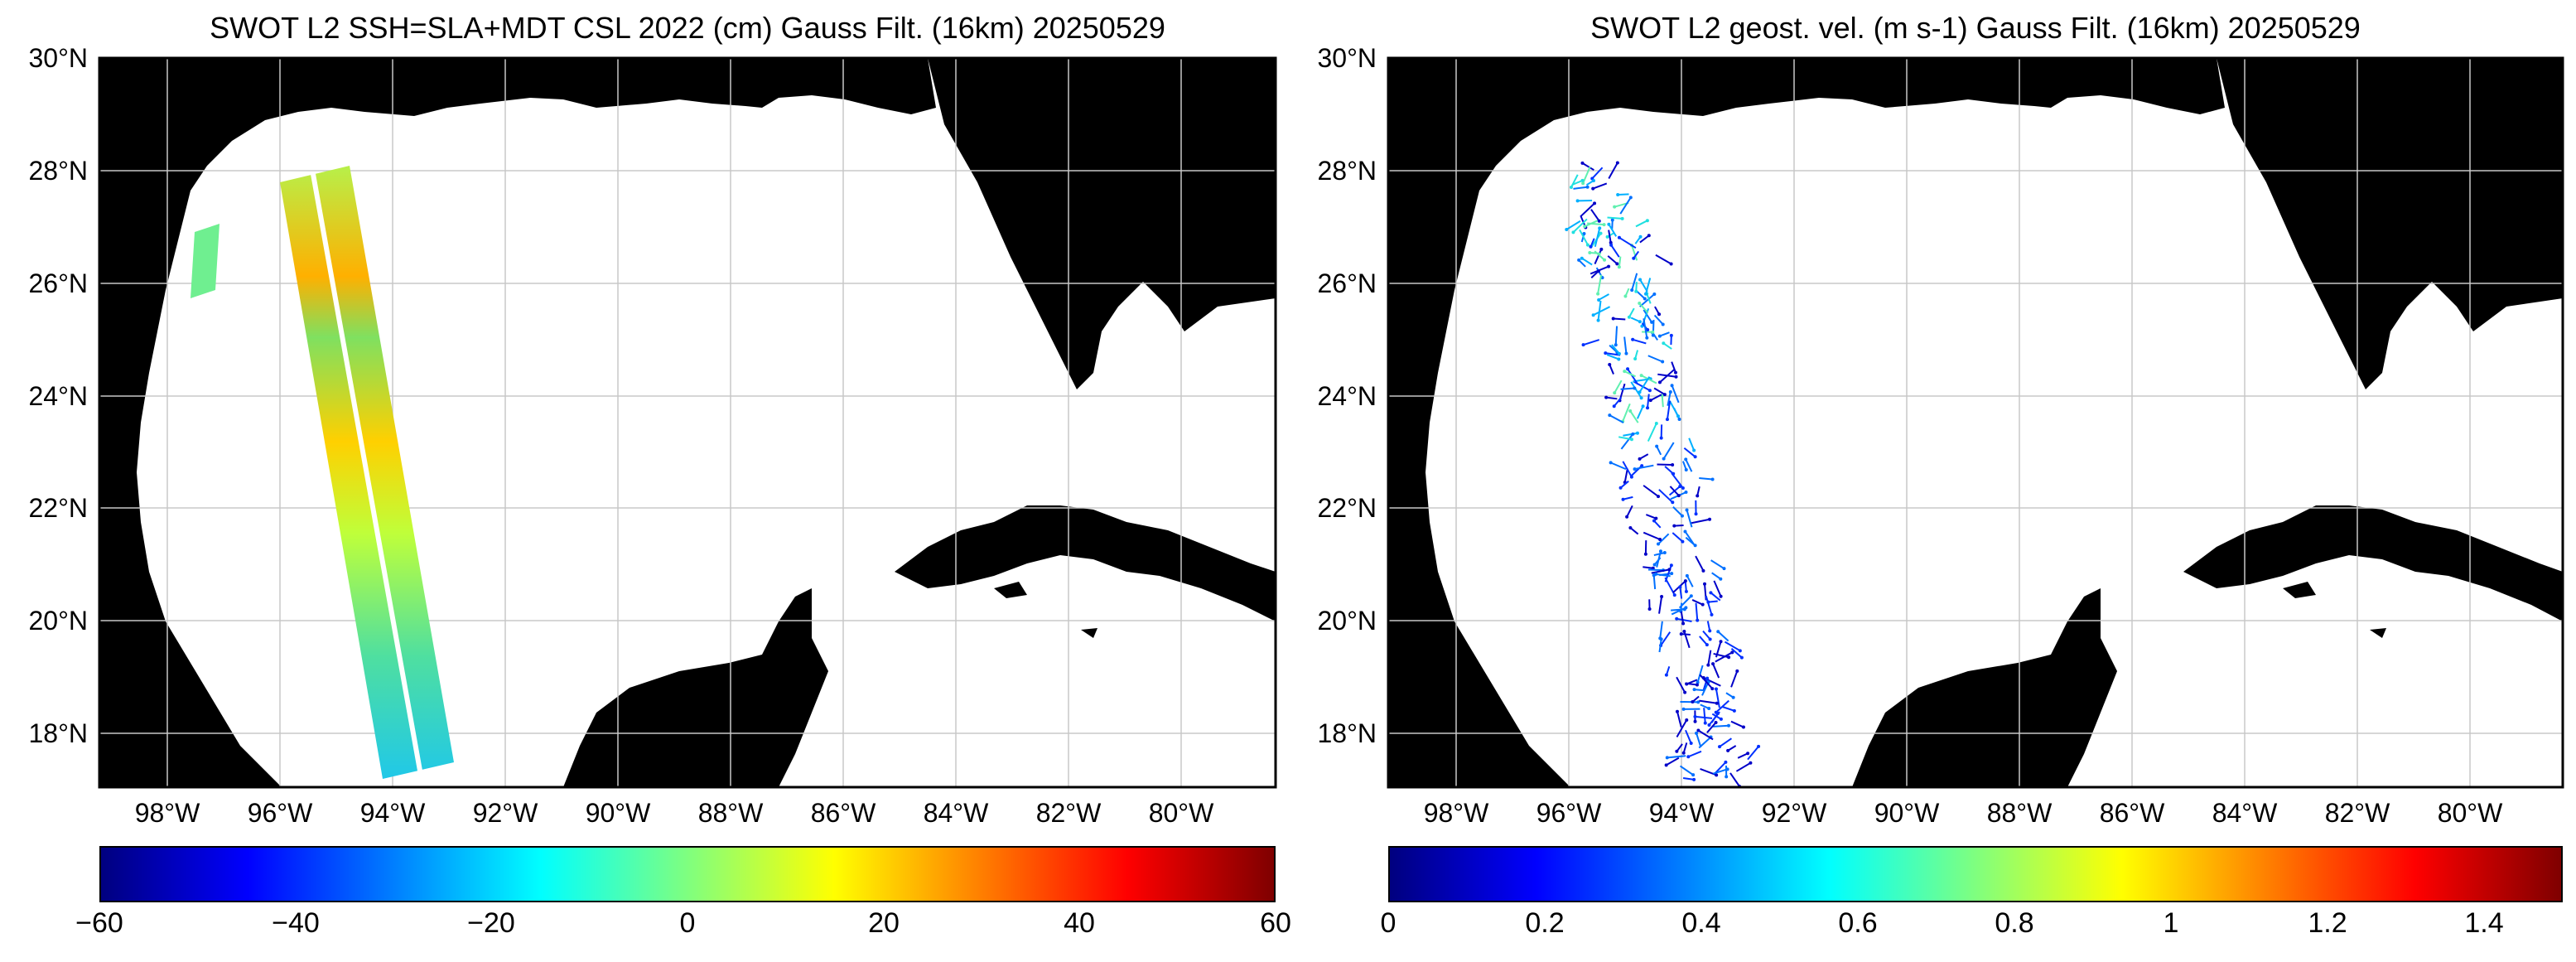 Image resolution: width=2576 pixels, height=962 pixels. What do you see at coordinates (1347, 621) in the screenshot?
I see `lat-tick: 20°N` at bounding box center [1347, 621].